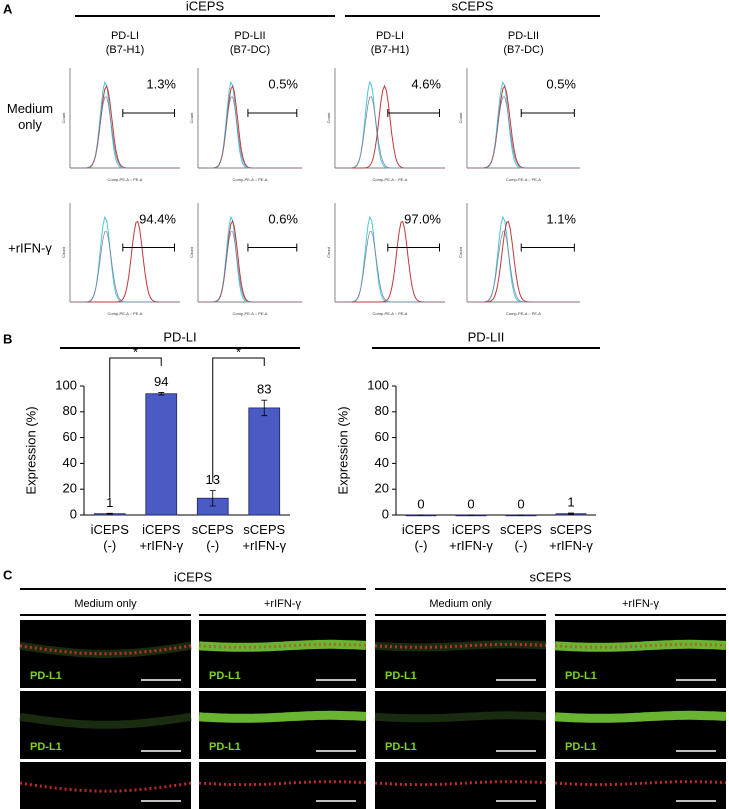 The height and width of the screenshot is (809, 729). What do you see at coordinates (30, 116) in the screenshot?
I see `row-label: Medium only` at bounding box center [30, 116].